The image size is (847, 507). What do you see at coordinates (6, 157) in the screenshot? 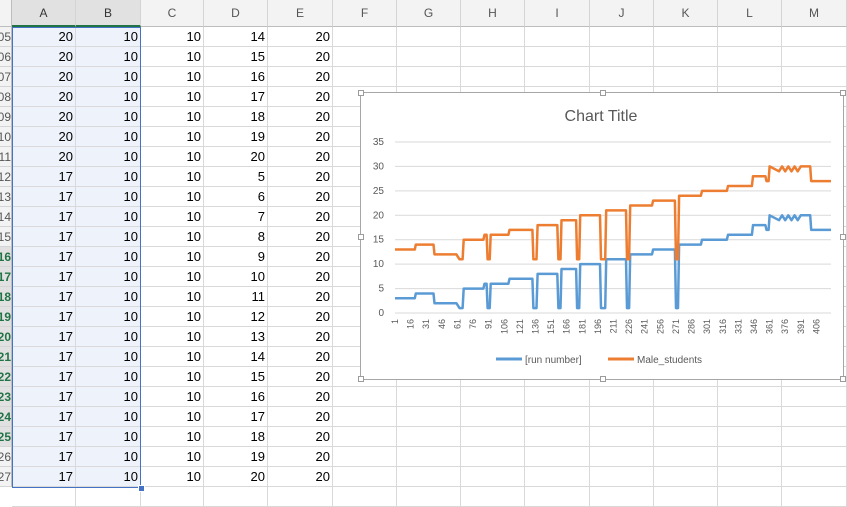
I see `row-header: 11` at bounding box center [6, 157].